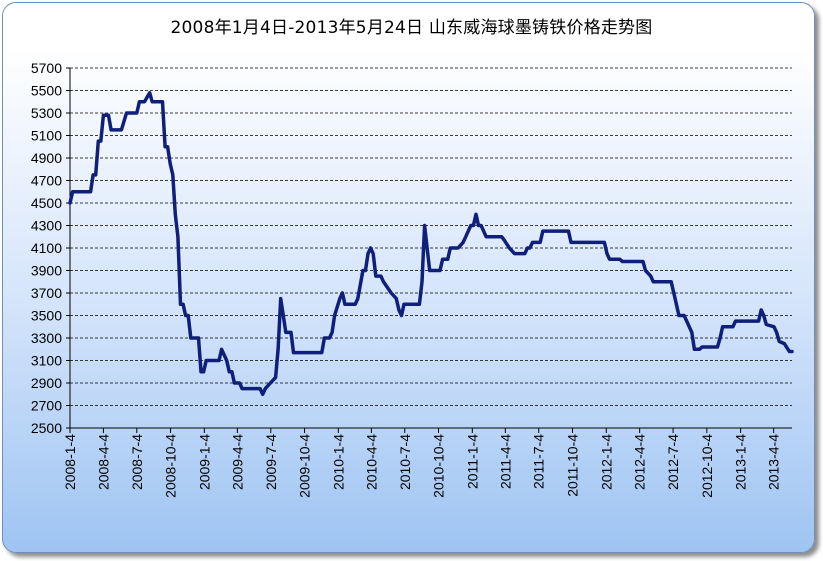 This screenshot has width=823, height=561. Describe the element at coordinates (46, 293) in the screenshot. I see `y-tick-label: 3700` at that location.